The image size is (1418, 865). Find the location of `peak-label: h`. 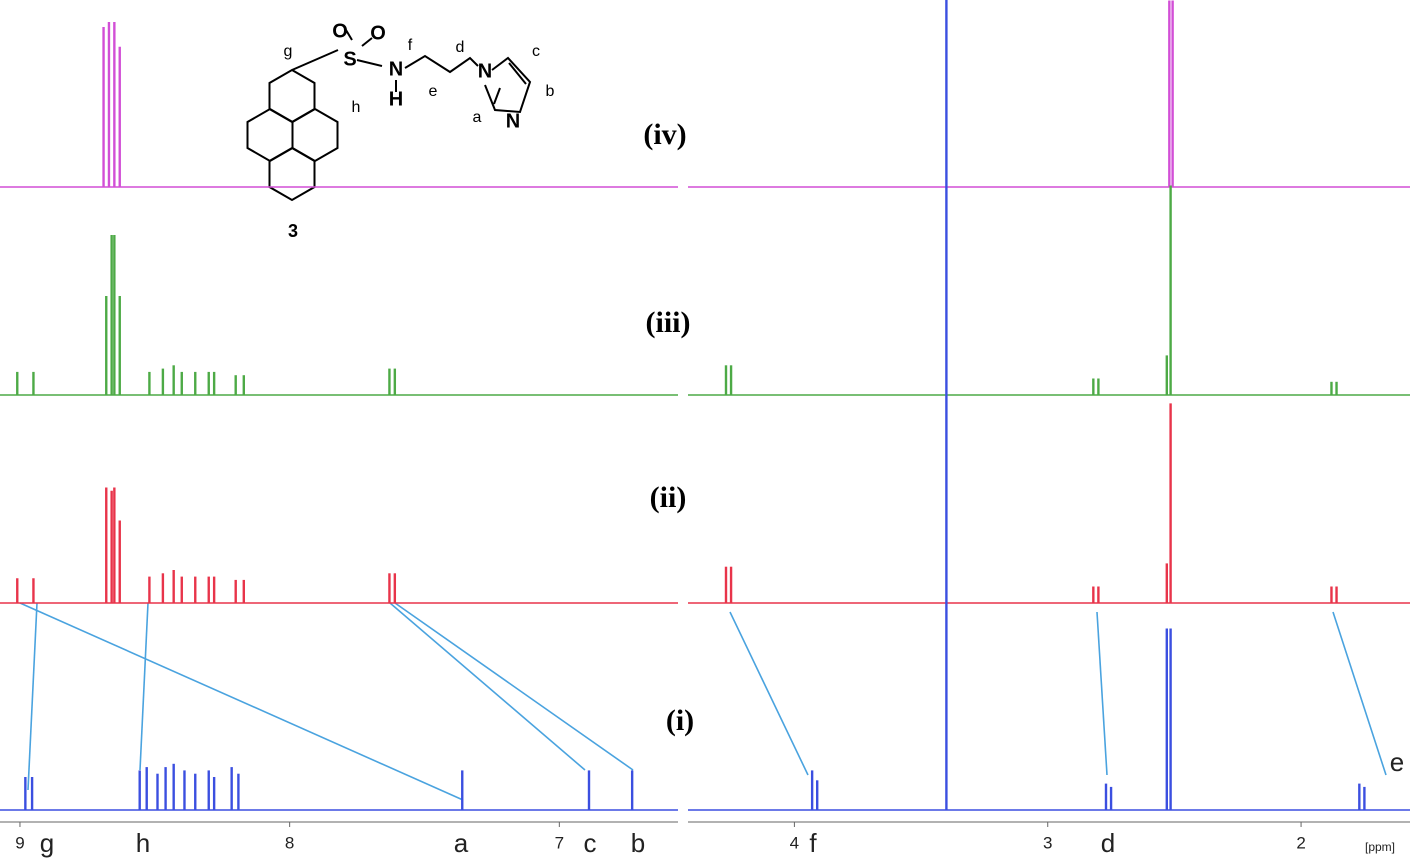

peak-label: h is located at coordinates (143, 843).